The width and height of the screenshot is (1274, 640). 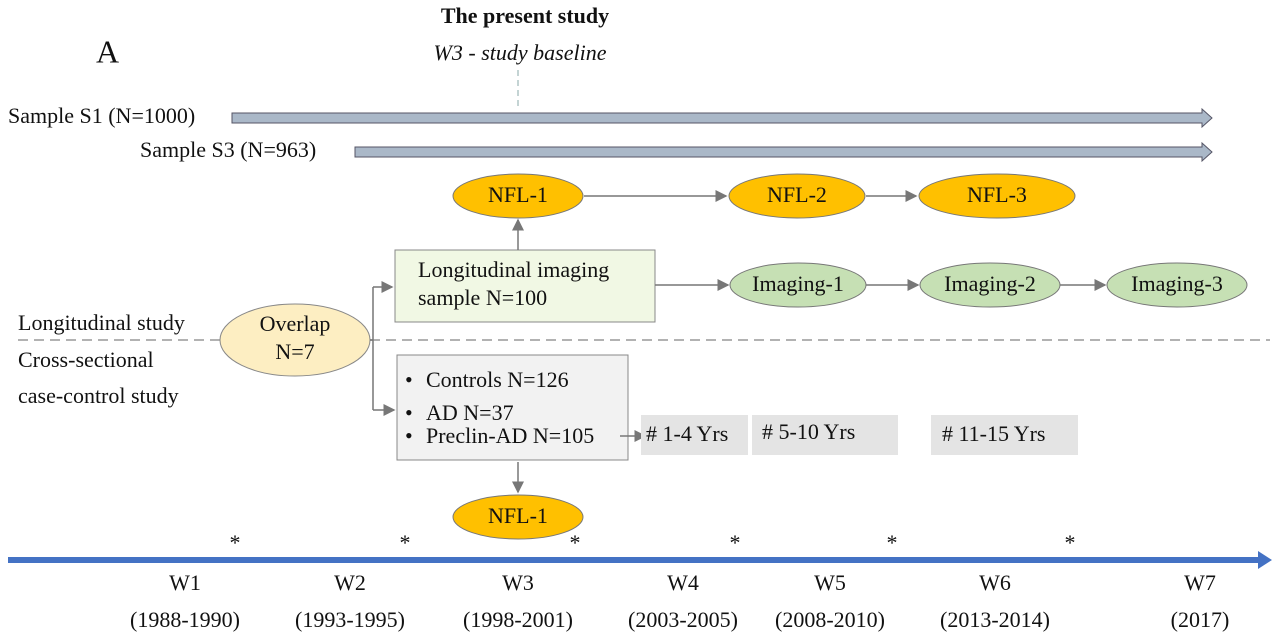 What do you see at coordinates (470, 412) in the screenshot?
I see `group: AD N=37` at bounding box center [470, 412].